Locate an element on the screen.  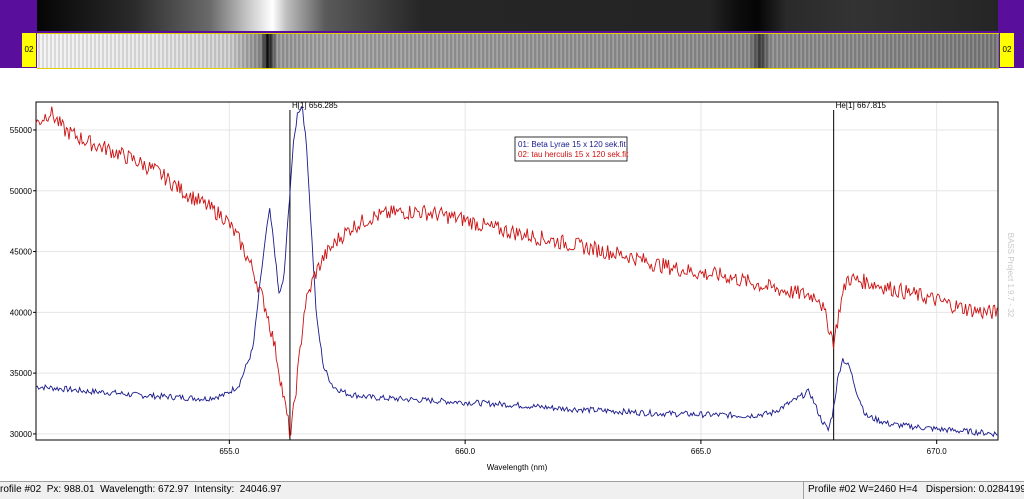
x-tick-label: 660.0 is located at coordinates (465, 451).